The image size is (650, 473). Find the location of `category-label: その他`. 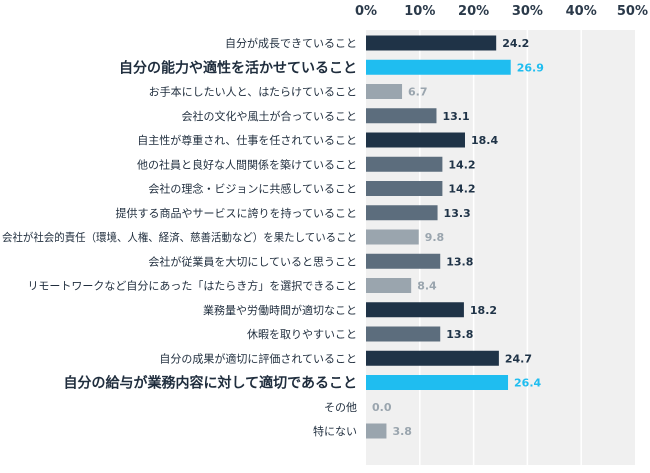

category-label: その他 is located at coordinates (340, 407).